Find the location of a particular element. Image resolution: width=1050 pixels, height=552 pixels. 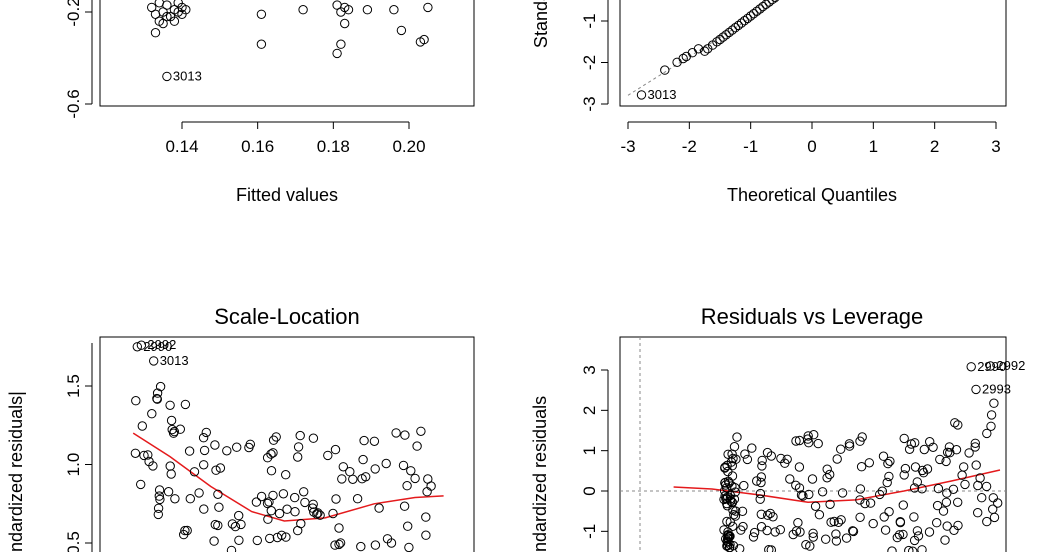

x-tick-label: 1 is located at coordinates (873, 146).